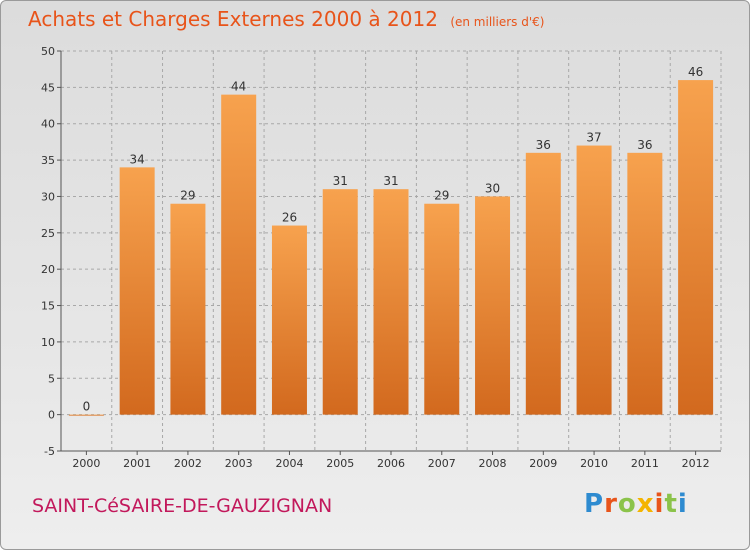  I want to click on y-tick-label: 35, so click(48, 160).